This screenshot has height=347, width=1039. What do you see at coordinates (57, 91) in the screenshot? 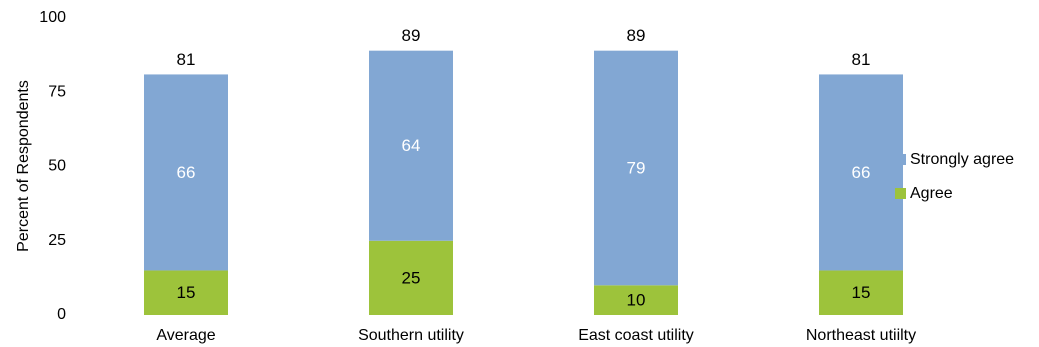
I see `y-tick-label: 75` at bounding box center [57, 91].